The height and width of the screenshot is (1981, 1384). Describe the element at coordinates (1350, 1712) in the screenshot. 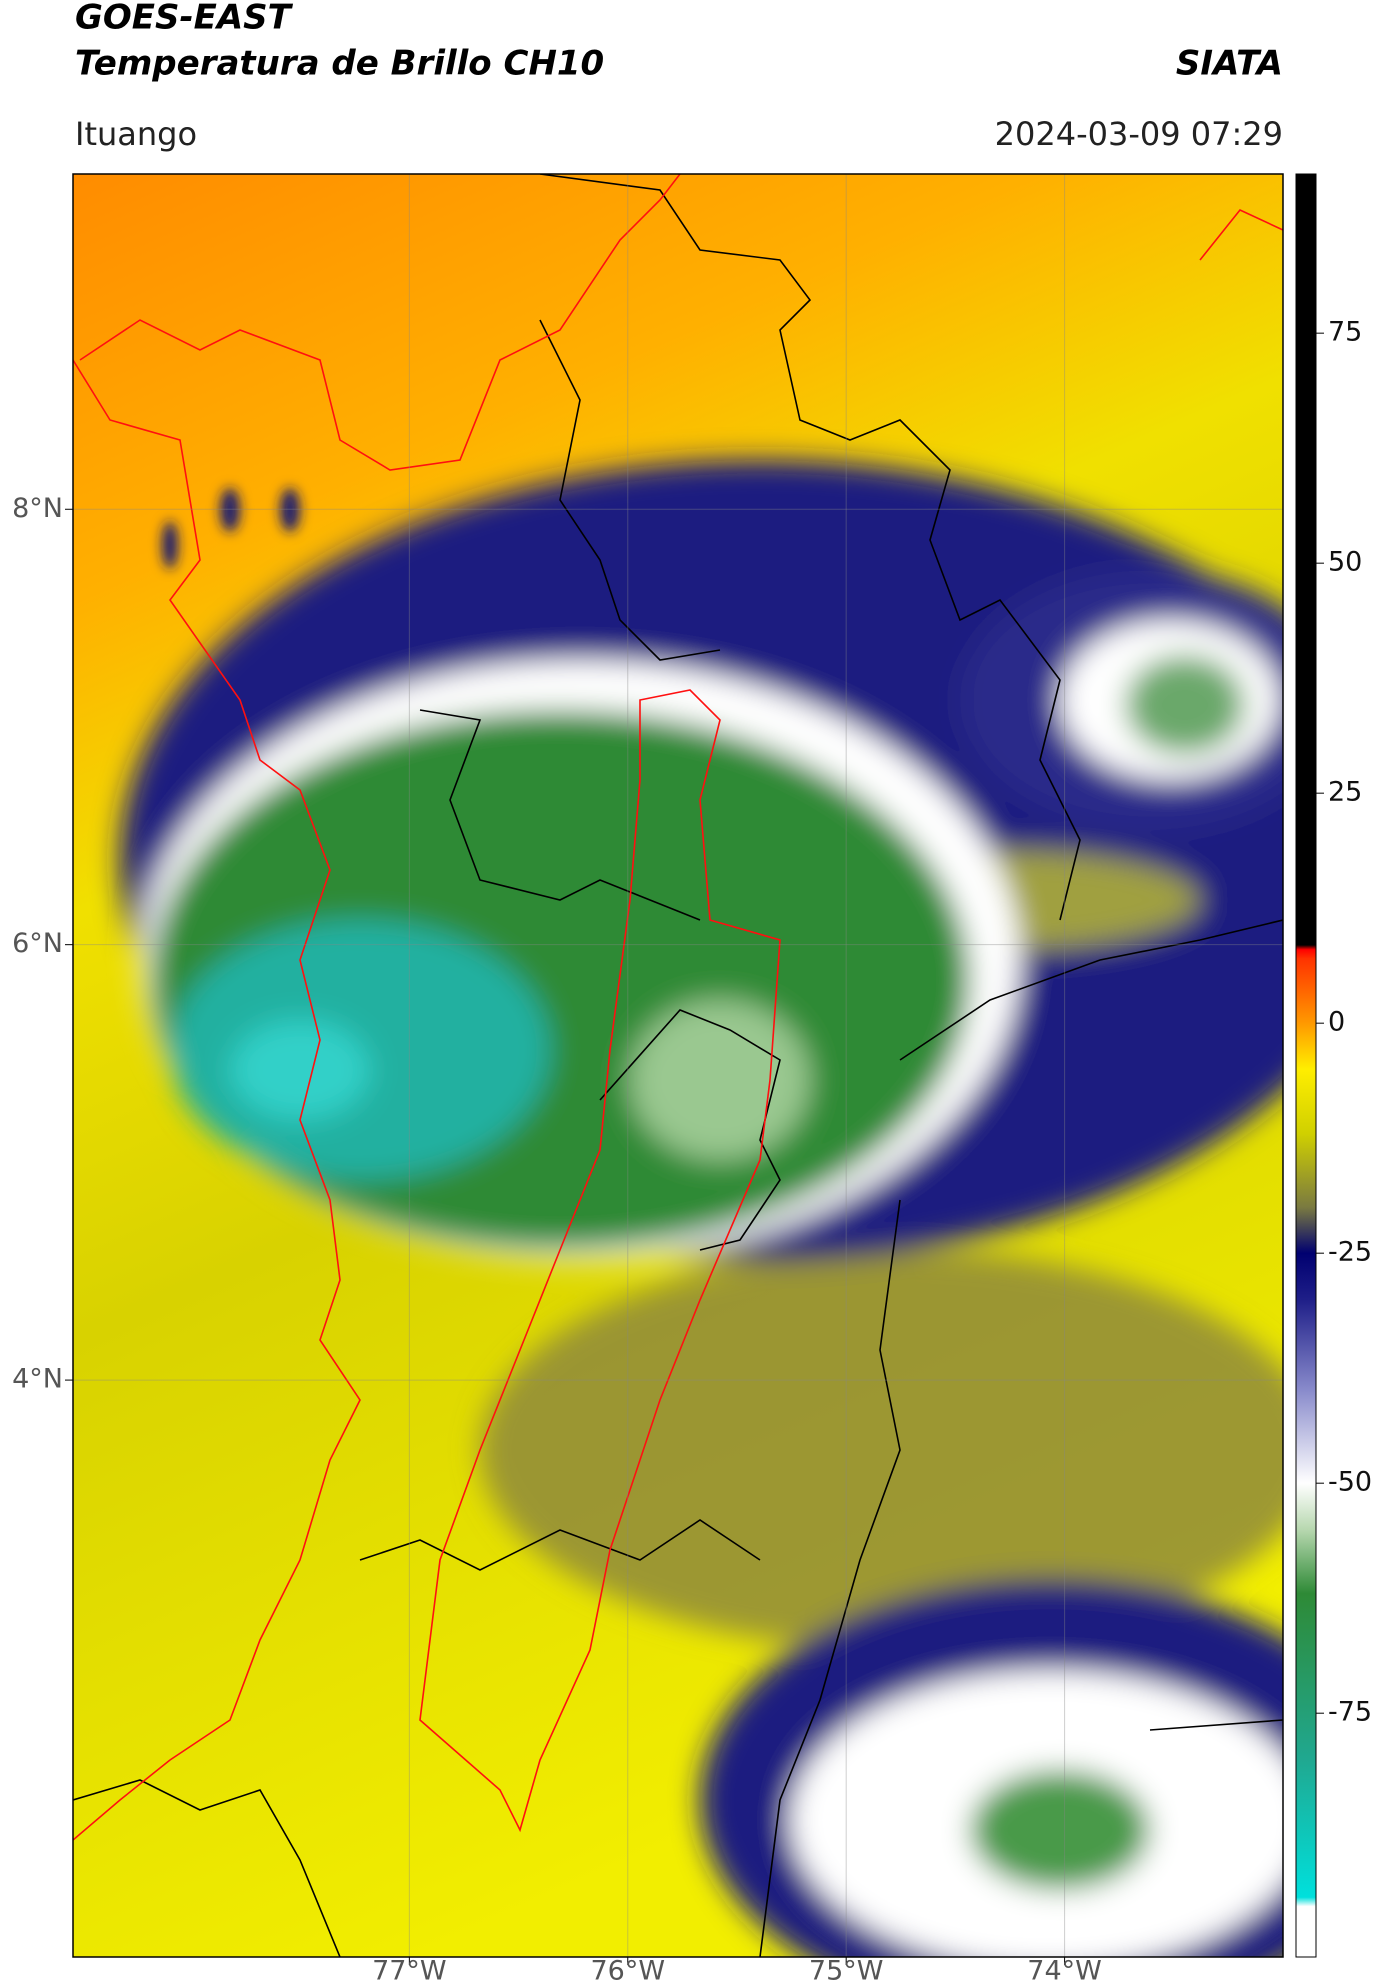

I see `colorbar-tick-label: -75` at that location.